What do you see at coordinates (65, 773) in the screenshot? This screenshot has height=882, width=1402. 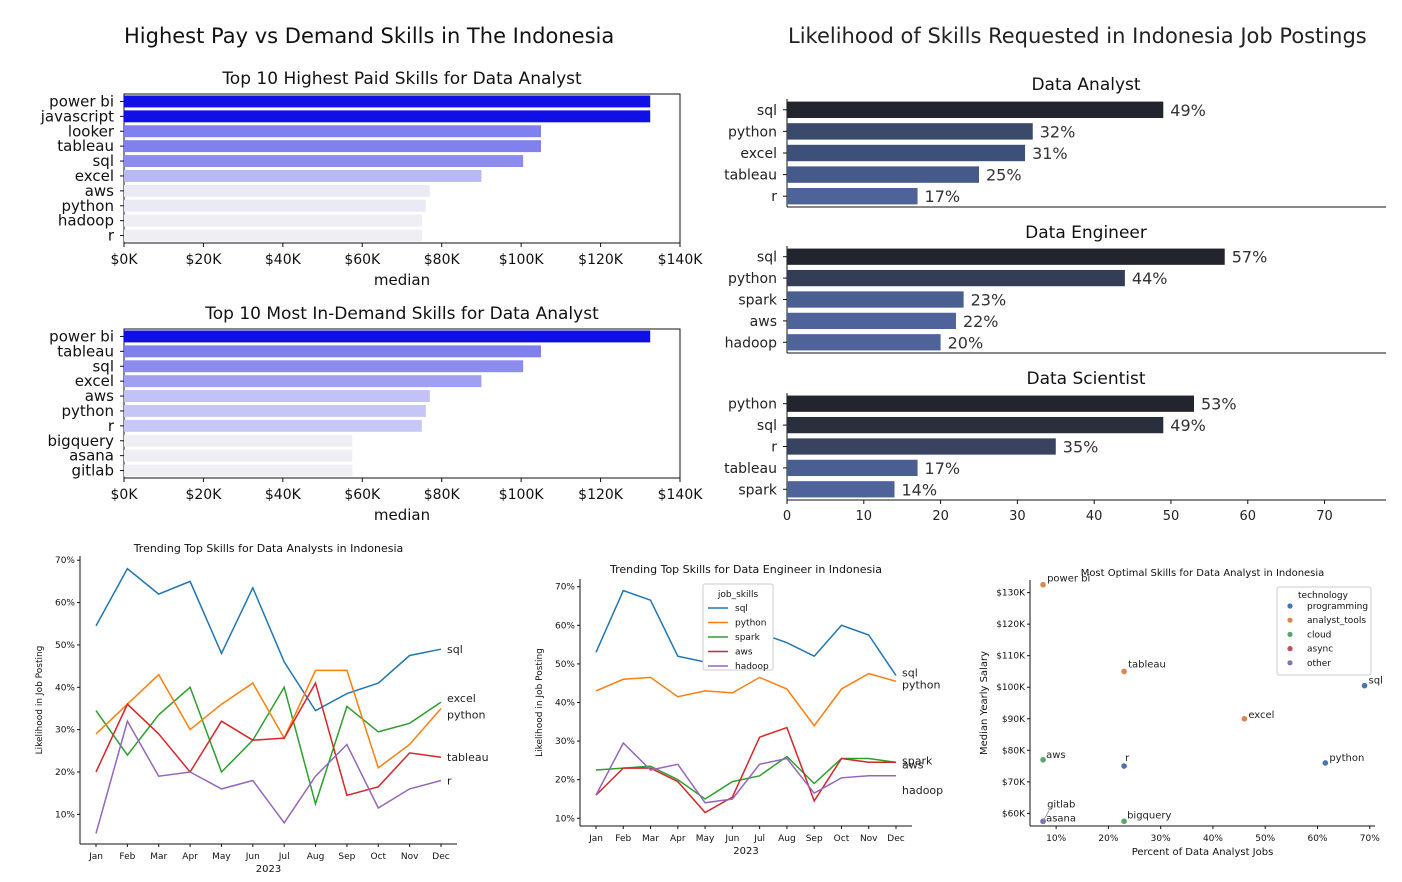 I see `y-tick-label: 20%` at bounding box center [65, 773].